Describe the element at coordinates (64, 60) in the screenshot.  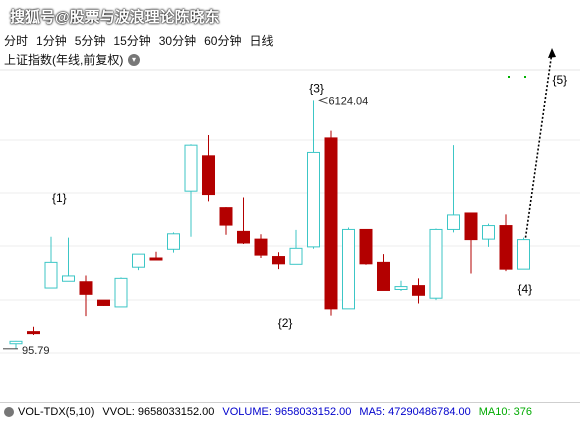
I see `chart-title: 上证指数(年线,前复权)` at that location.